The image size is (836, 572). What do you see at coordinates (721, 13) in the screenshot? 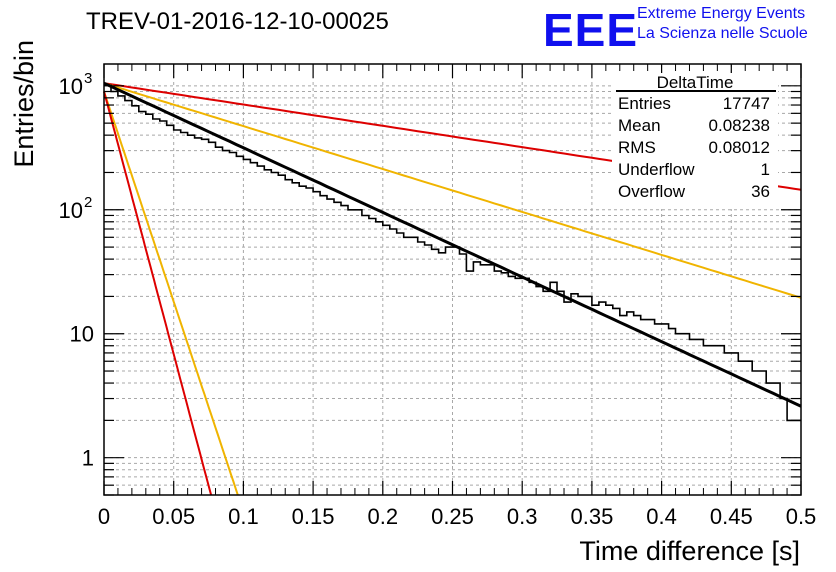
I see `logo-line-1: Extreme Energy Events` at bounding box center [721, 13].